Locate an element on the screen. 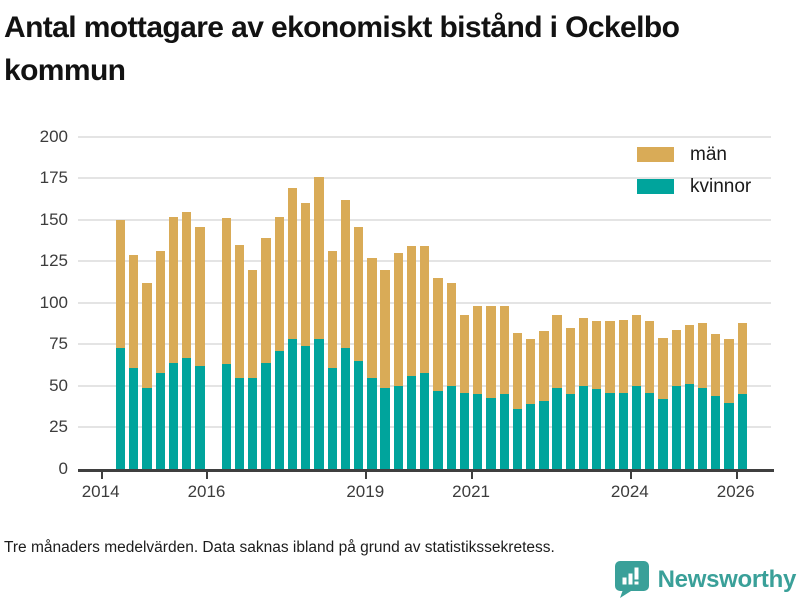  x-tick-mark-2021 is located at coordinates (472, 475).